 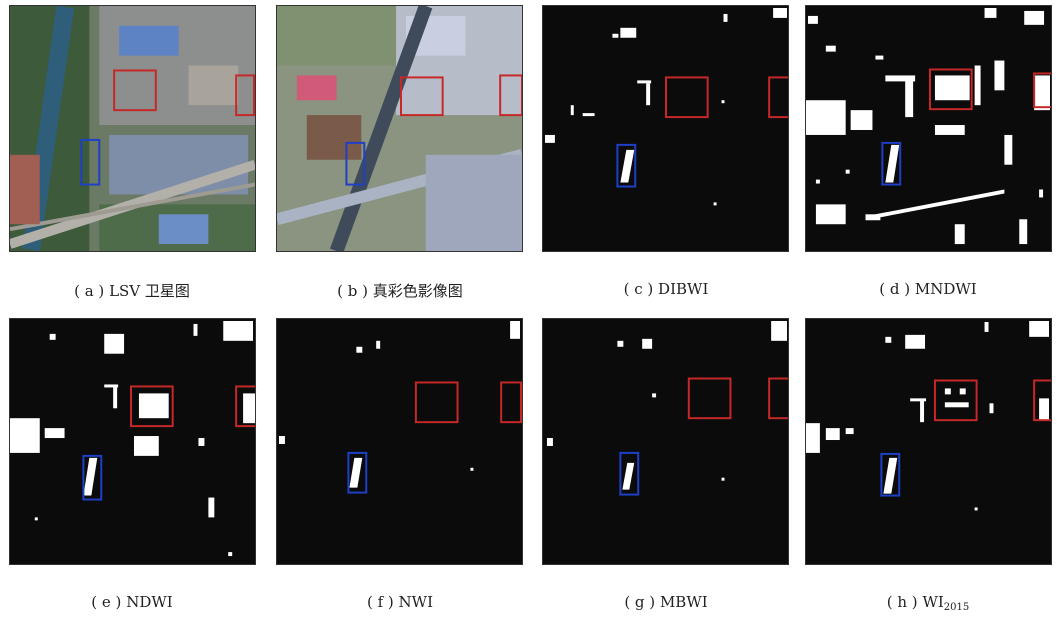 I want to click on caption-c: ( c ) DIBWI, so click(x=666, y=289).